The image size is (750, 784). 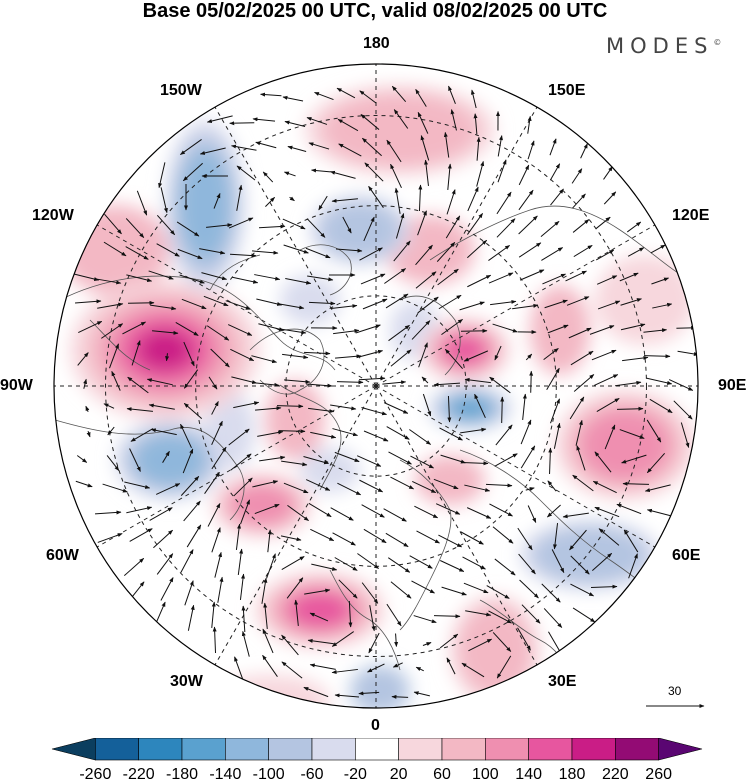 I want to click on lon-label-90e: 90E, so click(x=732, y=386).